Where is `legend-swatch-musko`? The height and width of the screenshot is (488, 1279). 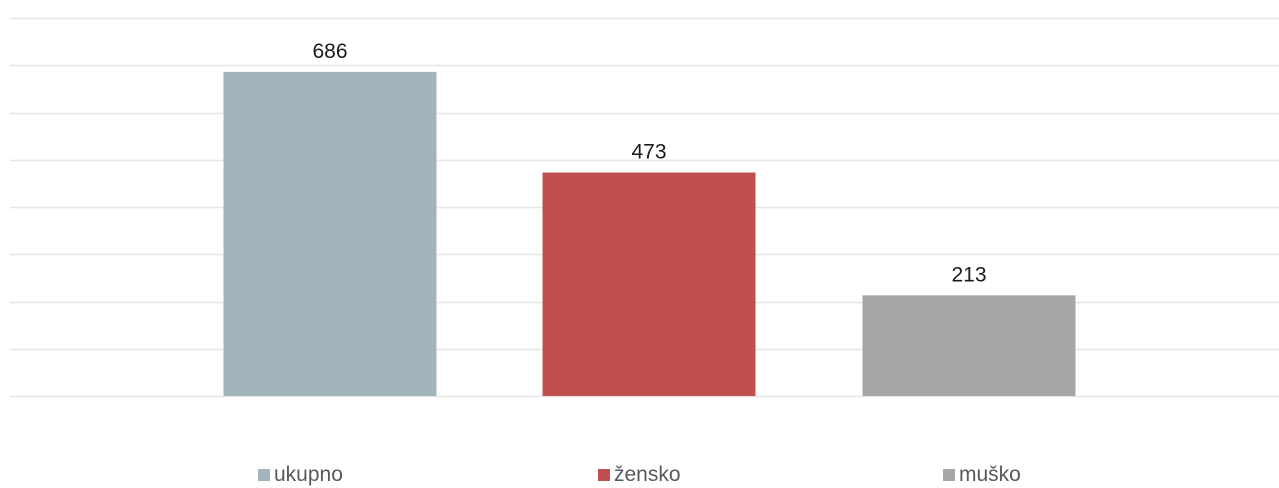 legend-swatch-musko is located at coordinates (949, 474).